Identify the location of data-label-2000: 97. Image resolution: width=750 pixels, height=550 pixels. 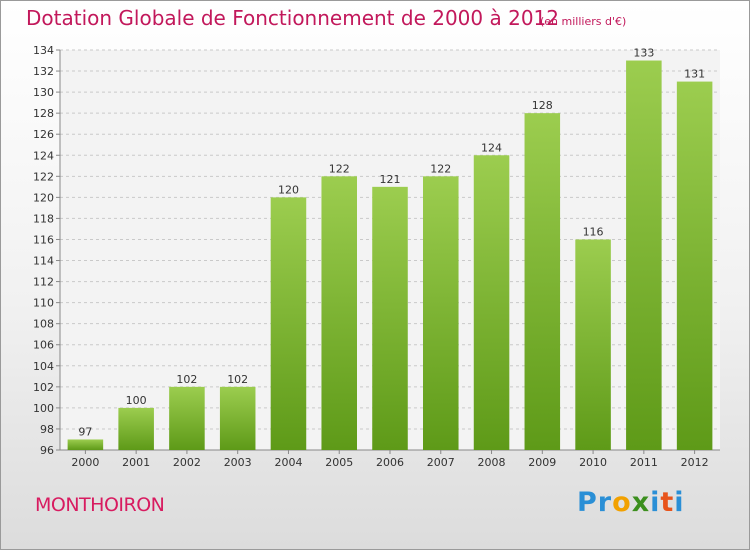
(85, 431).